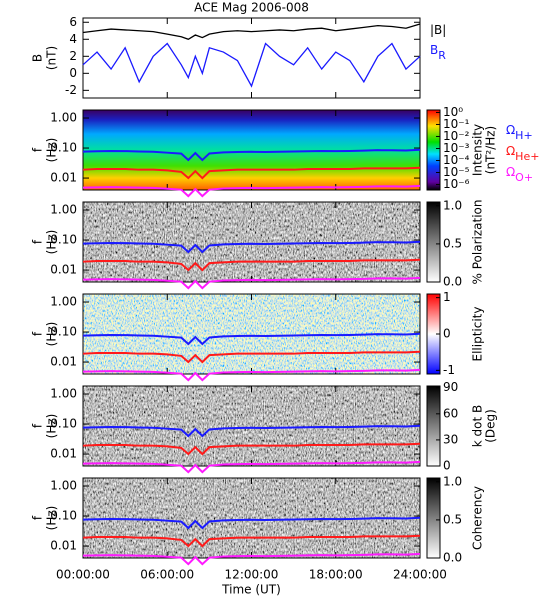  I want to click on legend-label: |B|, so click(438, 30).